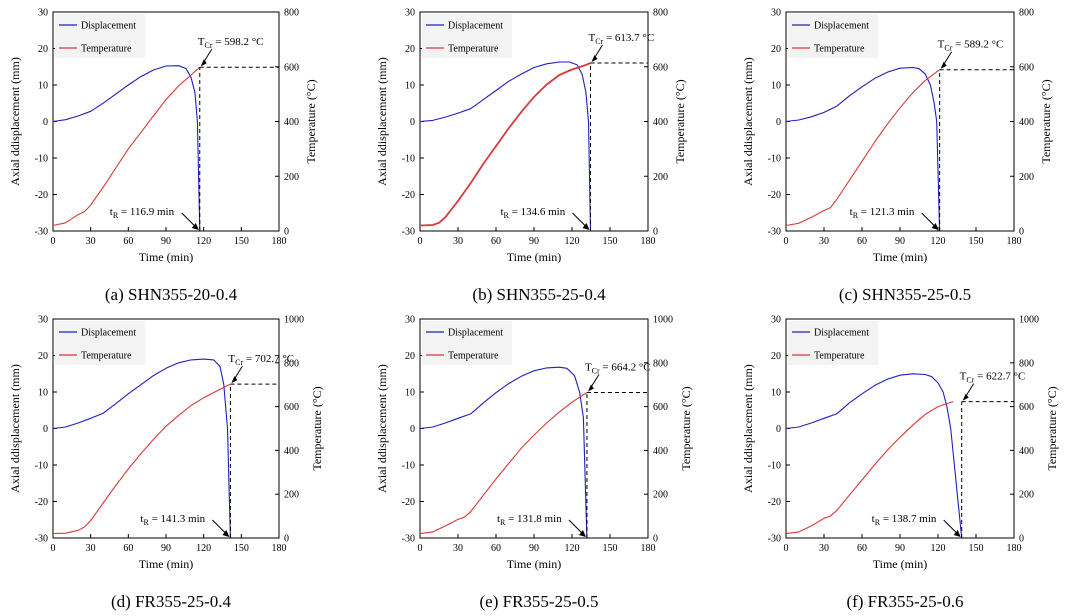 This screenshot has height=616, width=1066. What do you see at coordinates (908, 519) in the screenshot?
I see `annot-t-value: = 138.7 min` at bounding box center [908, 519].